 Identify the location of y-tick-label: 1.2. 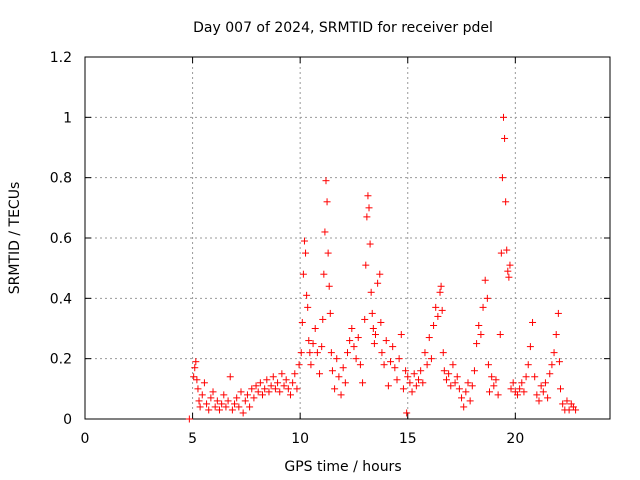
(61, 58).